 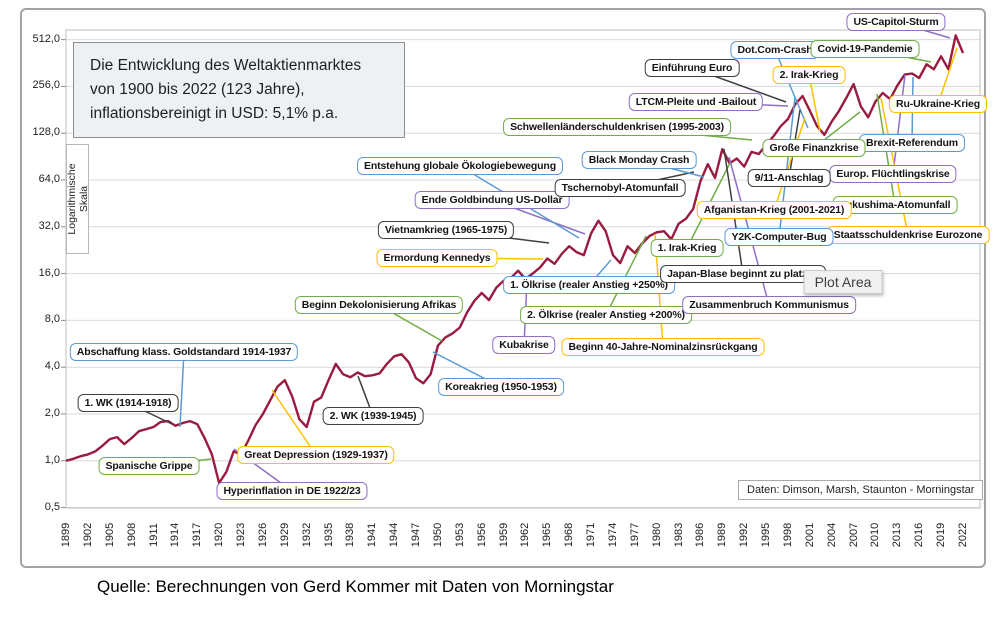 I want to click on annotation-covid-19-pandemie: Covid-19-Pandemie, so click(x=865, y=49).